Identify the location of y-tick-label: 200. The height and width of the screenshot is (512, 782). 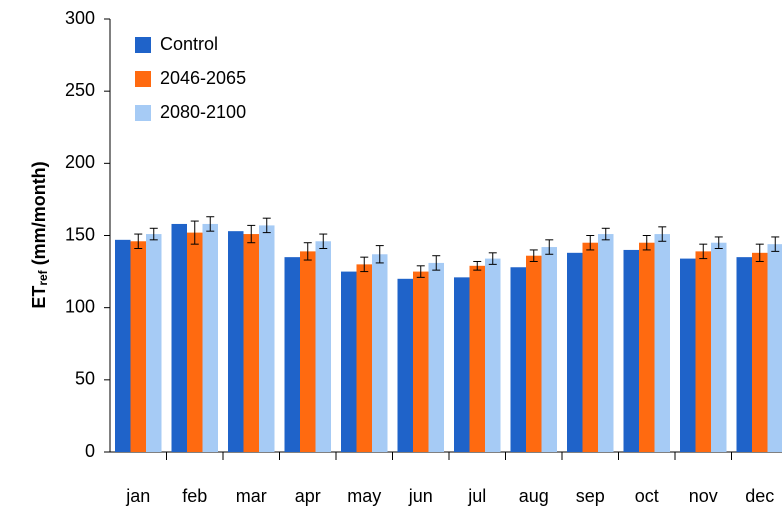
(80, 162).